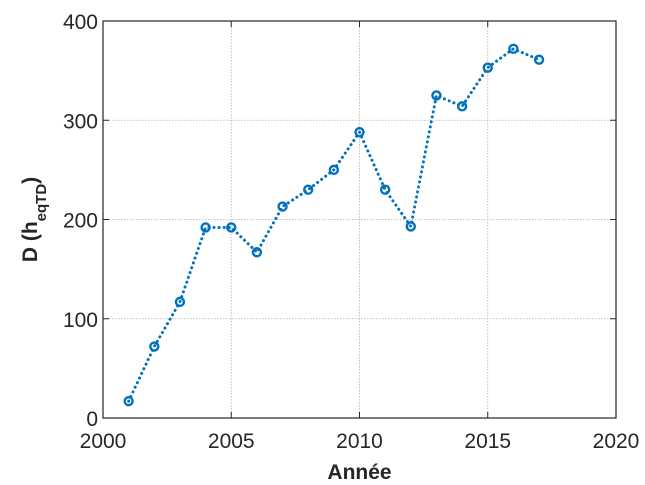  Describe the element at coordinates (359, 472) in the screenshot. I see `x-axis-label: Année` at that location.